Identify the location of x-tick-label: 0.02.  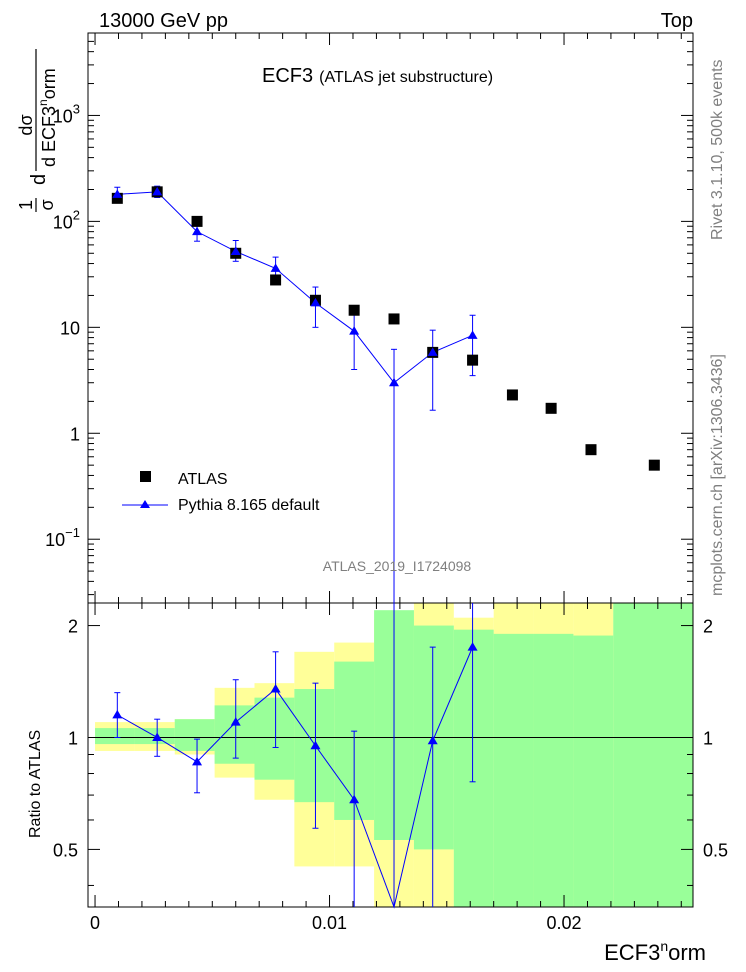
(564, 923).